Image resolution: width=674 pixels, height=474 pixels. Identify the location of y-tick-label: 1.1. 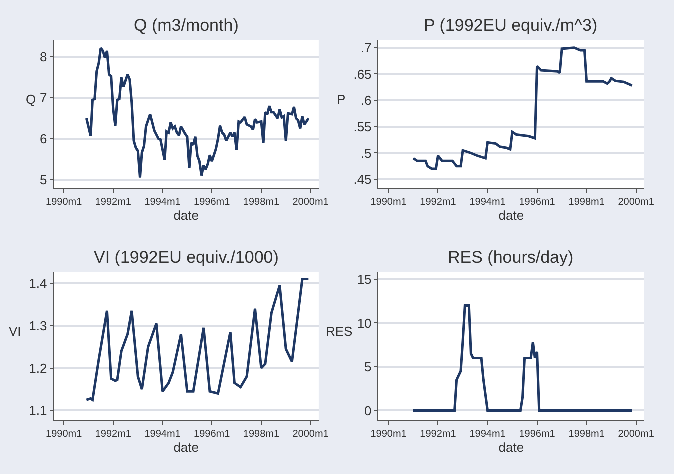
(38, 410).